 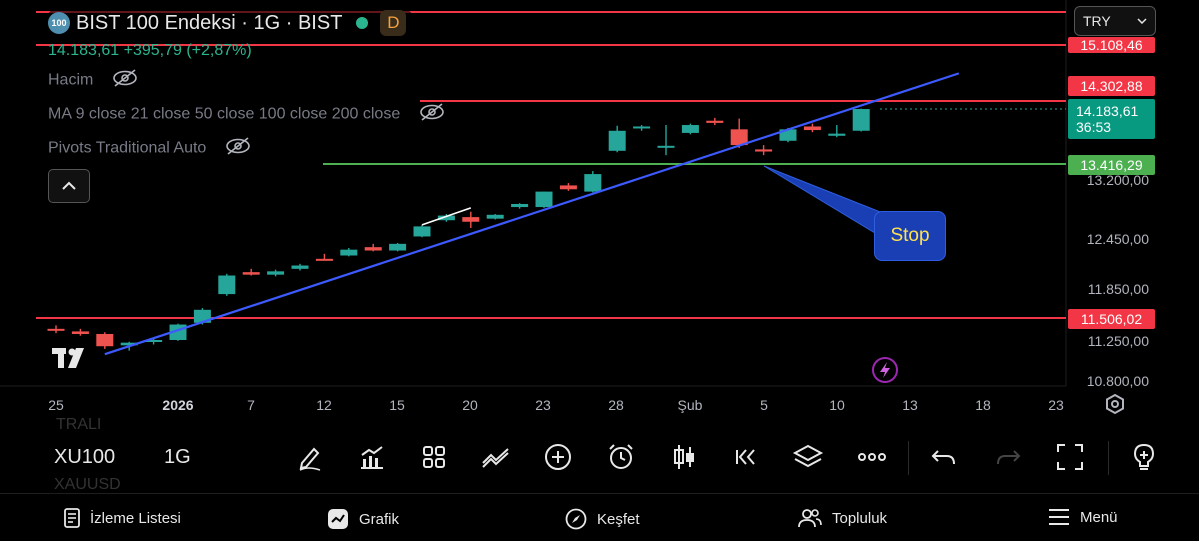 What do you see at coordinates (397, 405) in the screenshot?
I see `x-tick: 15` at bounding box center [397, 405].